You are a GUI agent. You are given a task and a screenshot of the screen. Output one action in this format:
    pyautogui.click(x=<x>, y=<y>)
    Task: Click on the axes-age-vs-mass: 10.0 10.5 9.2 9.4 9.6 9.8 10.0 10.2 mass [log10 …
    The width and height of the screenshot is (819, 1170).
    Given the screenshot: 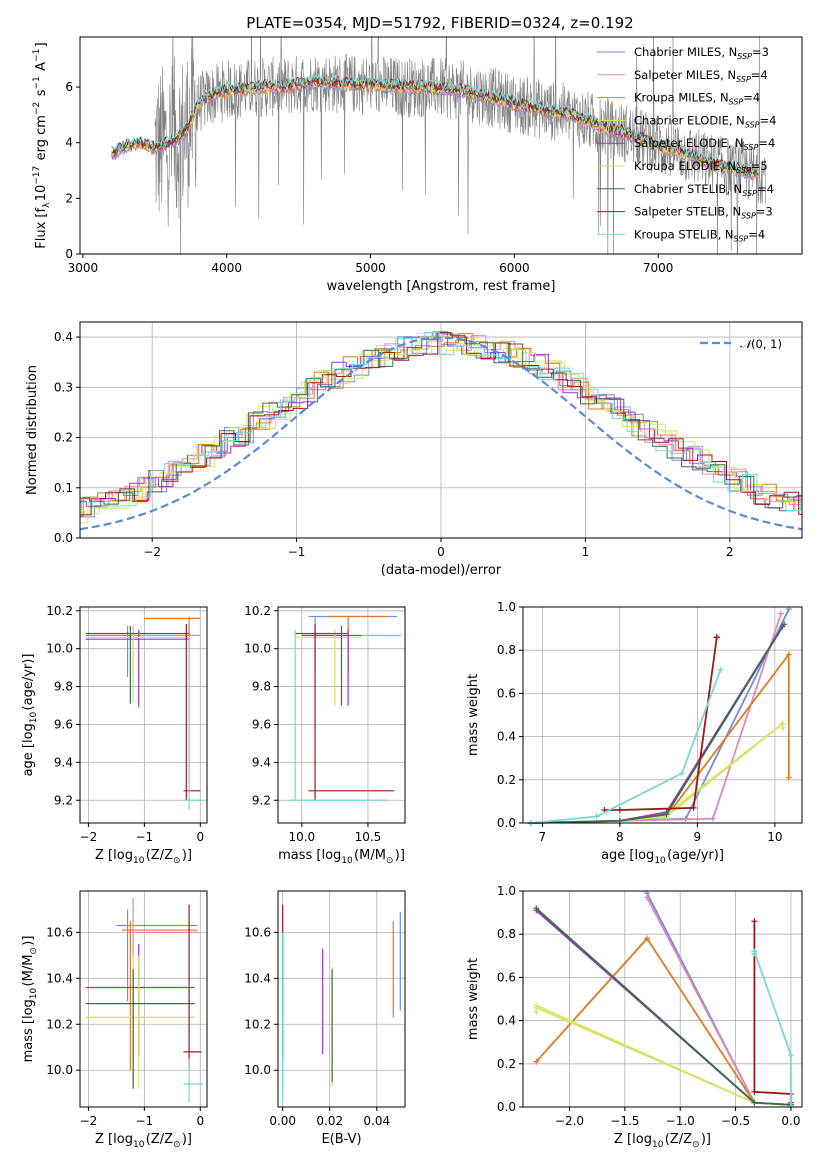 What is the action you would take?
    pyautogui.click(x=325, y=735)
    